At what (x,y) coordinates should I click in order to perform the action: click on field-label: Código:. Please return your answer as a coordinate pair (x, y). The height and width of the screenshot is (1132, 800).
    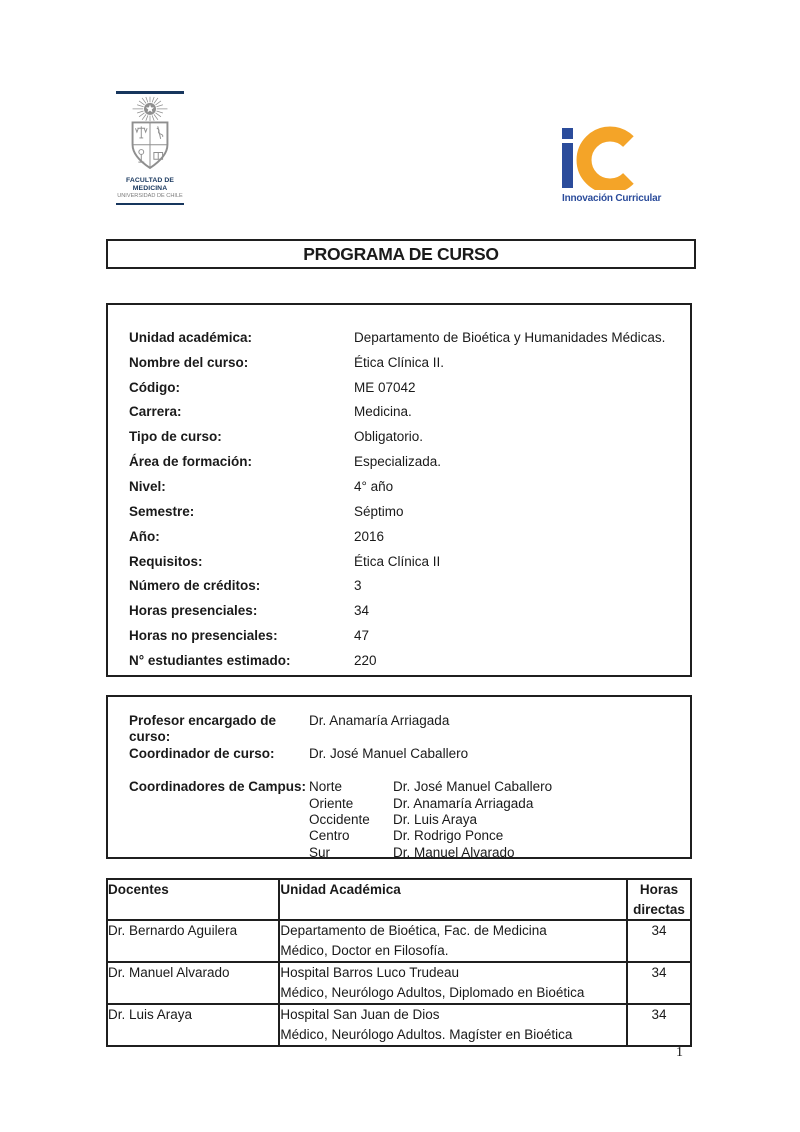
    Looking at the image, I should click on (154, 387).